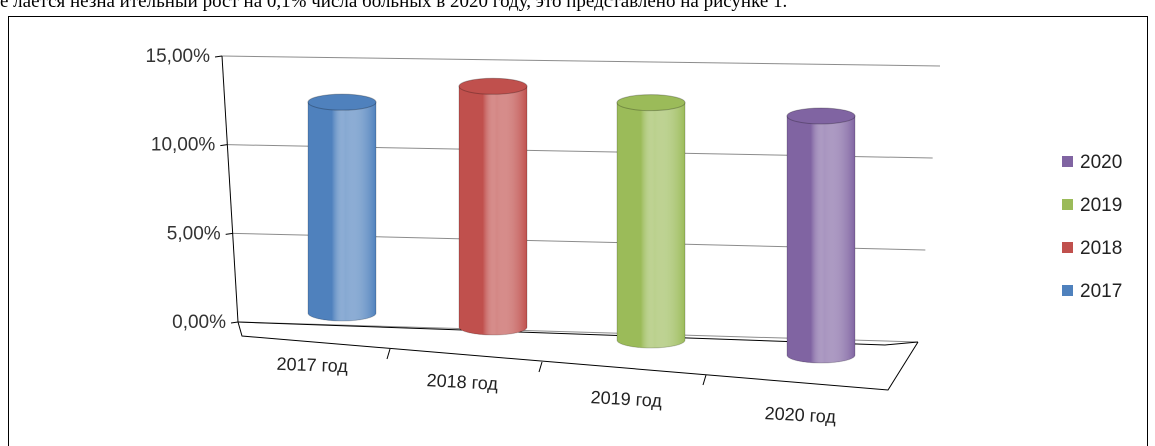  Describe the element at coordinates (1101, 291) in the screenshot. I see `legend-label-2017: 2017` at that location.